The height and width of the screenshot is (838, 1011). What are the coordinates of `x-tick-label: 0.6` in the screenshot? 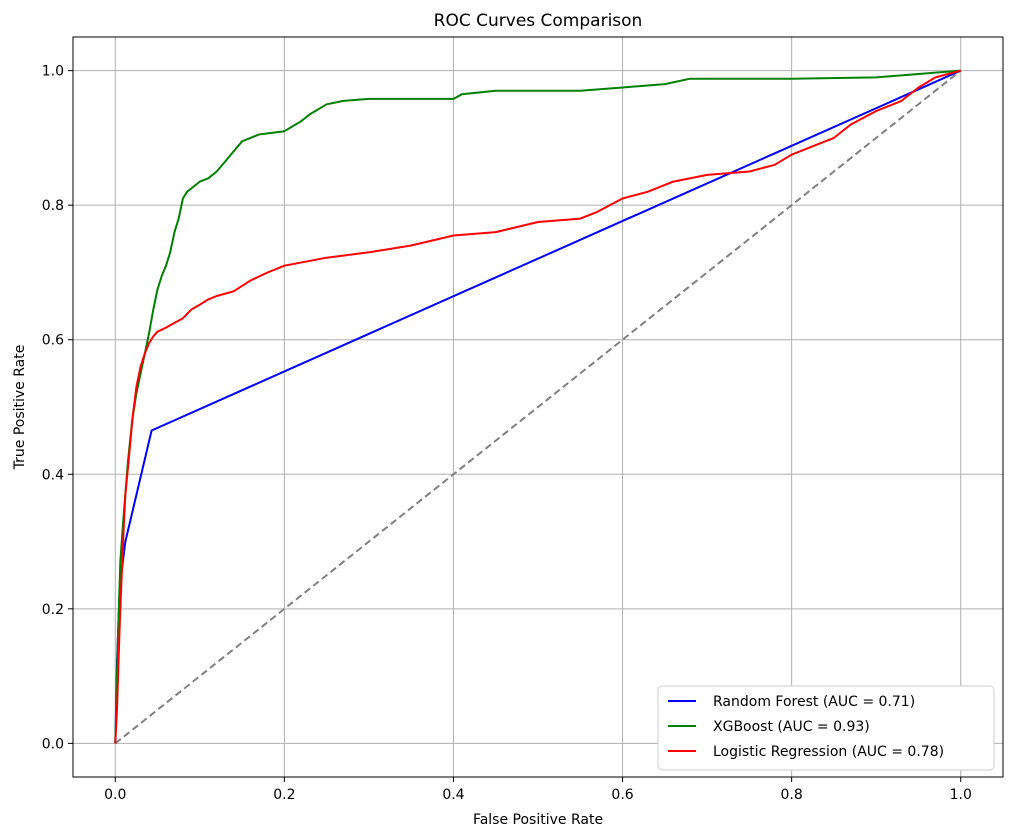 It's located at (622, 795).